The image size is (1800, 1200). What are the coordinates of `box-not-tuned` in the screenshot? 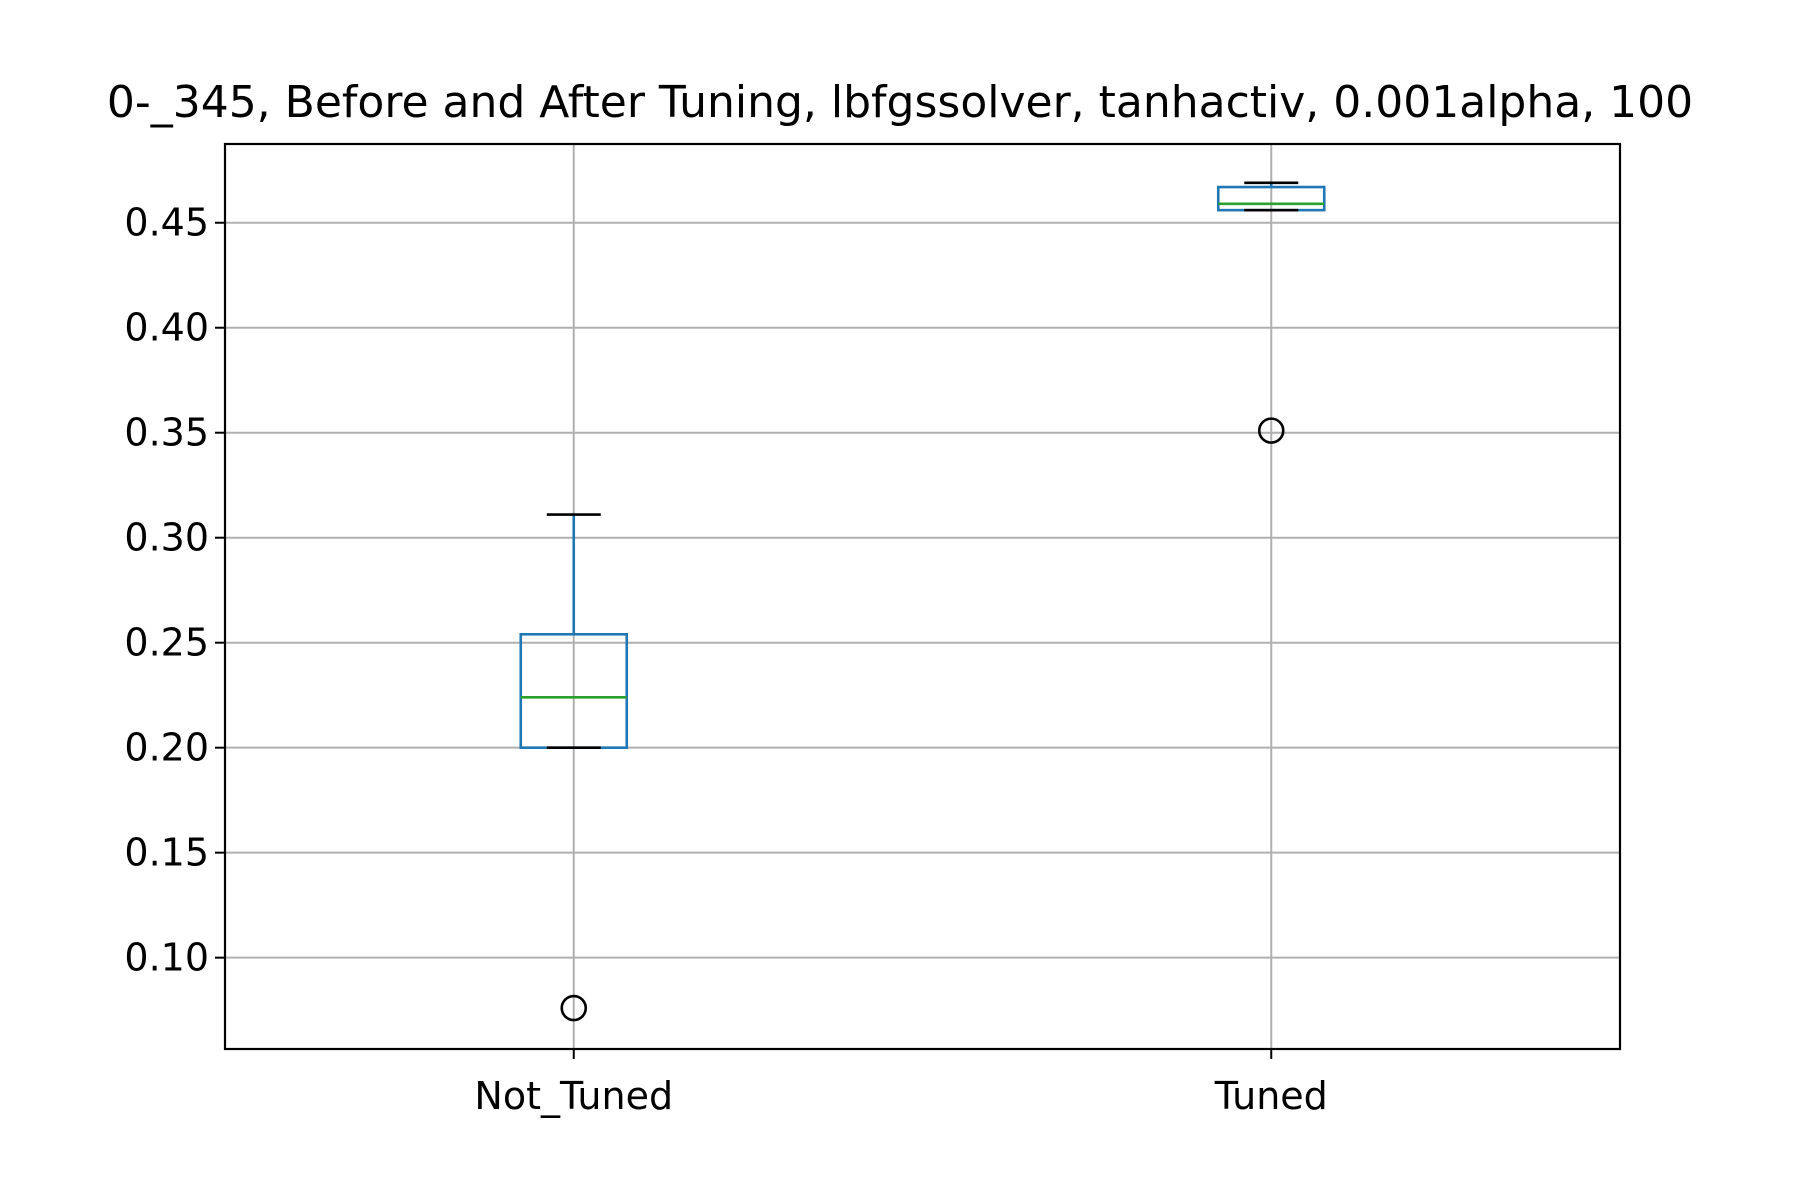 It's located at (574, 767).